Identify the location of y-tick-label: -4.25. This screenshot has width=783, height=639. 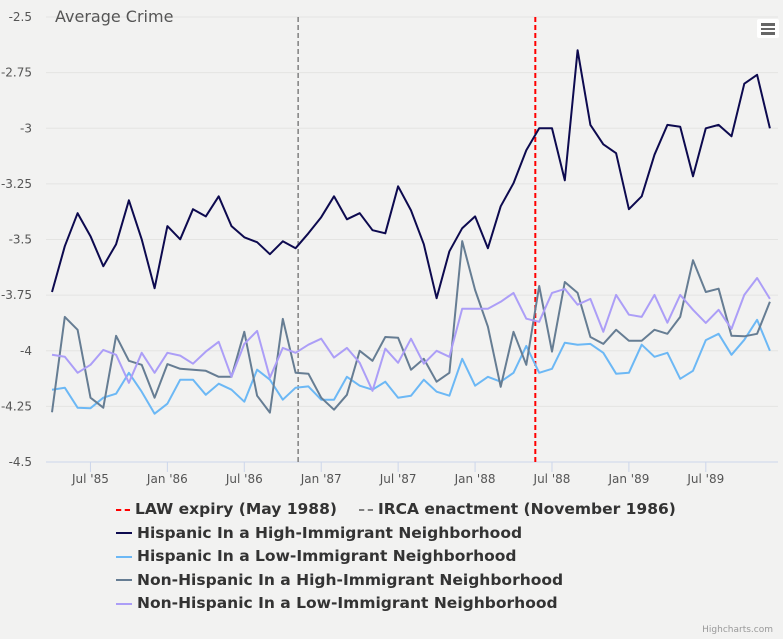
(16, 406).